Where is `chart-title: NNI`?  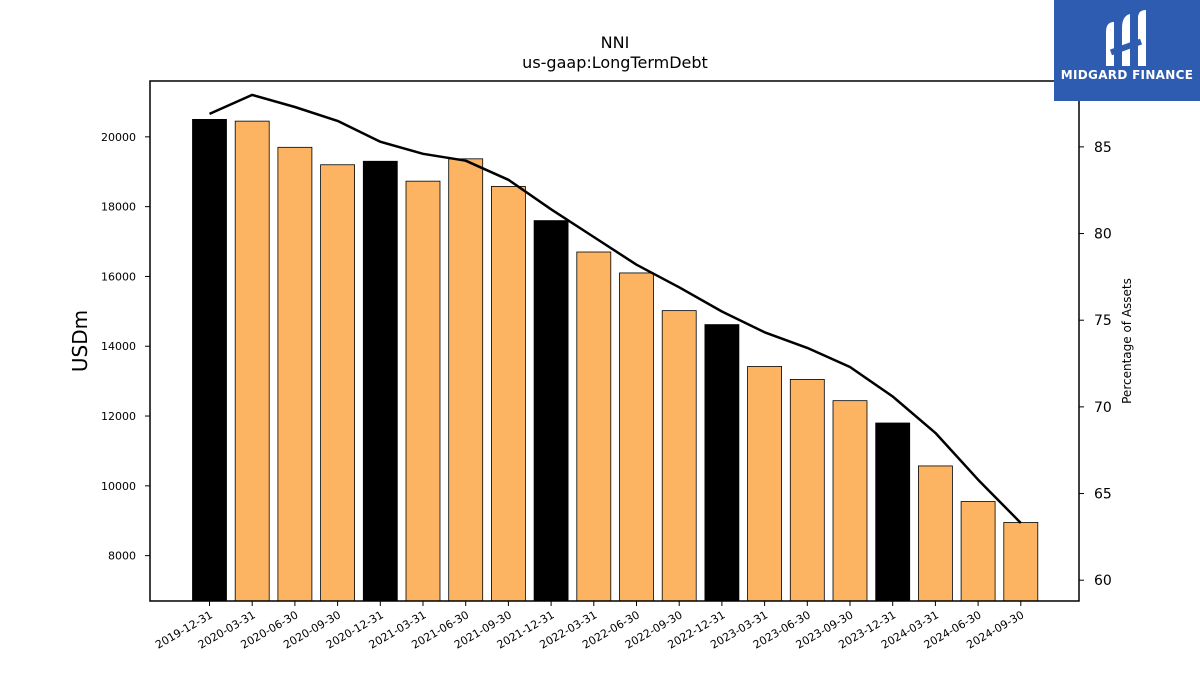
chart-title: NNI is located at coordinates (615, 42).